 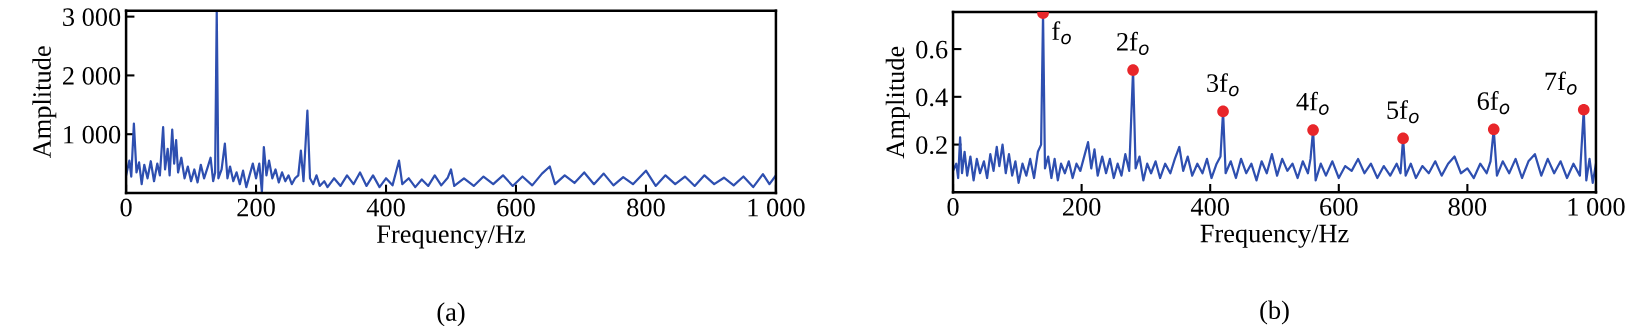 What do you see at coordinates (1561, 83) in the screenshot?
I see `annotation: 7f$_{o}$` at bounding box center [1561, 83].